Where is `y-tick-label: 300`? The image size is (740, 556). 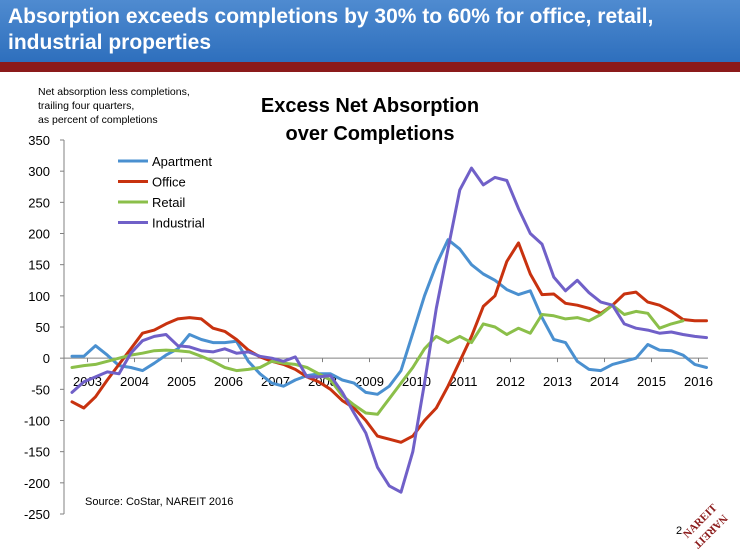
y-tick-label: 300 is located at coordinates (39, 171).